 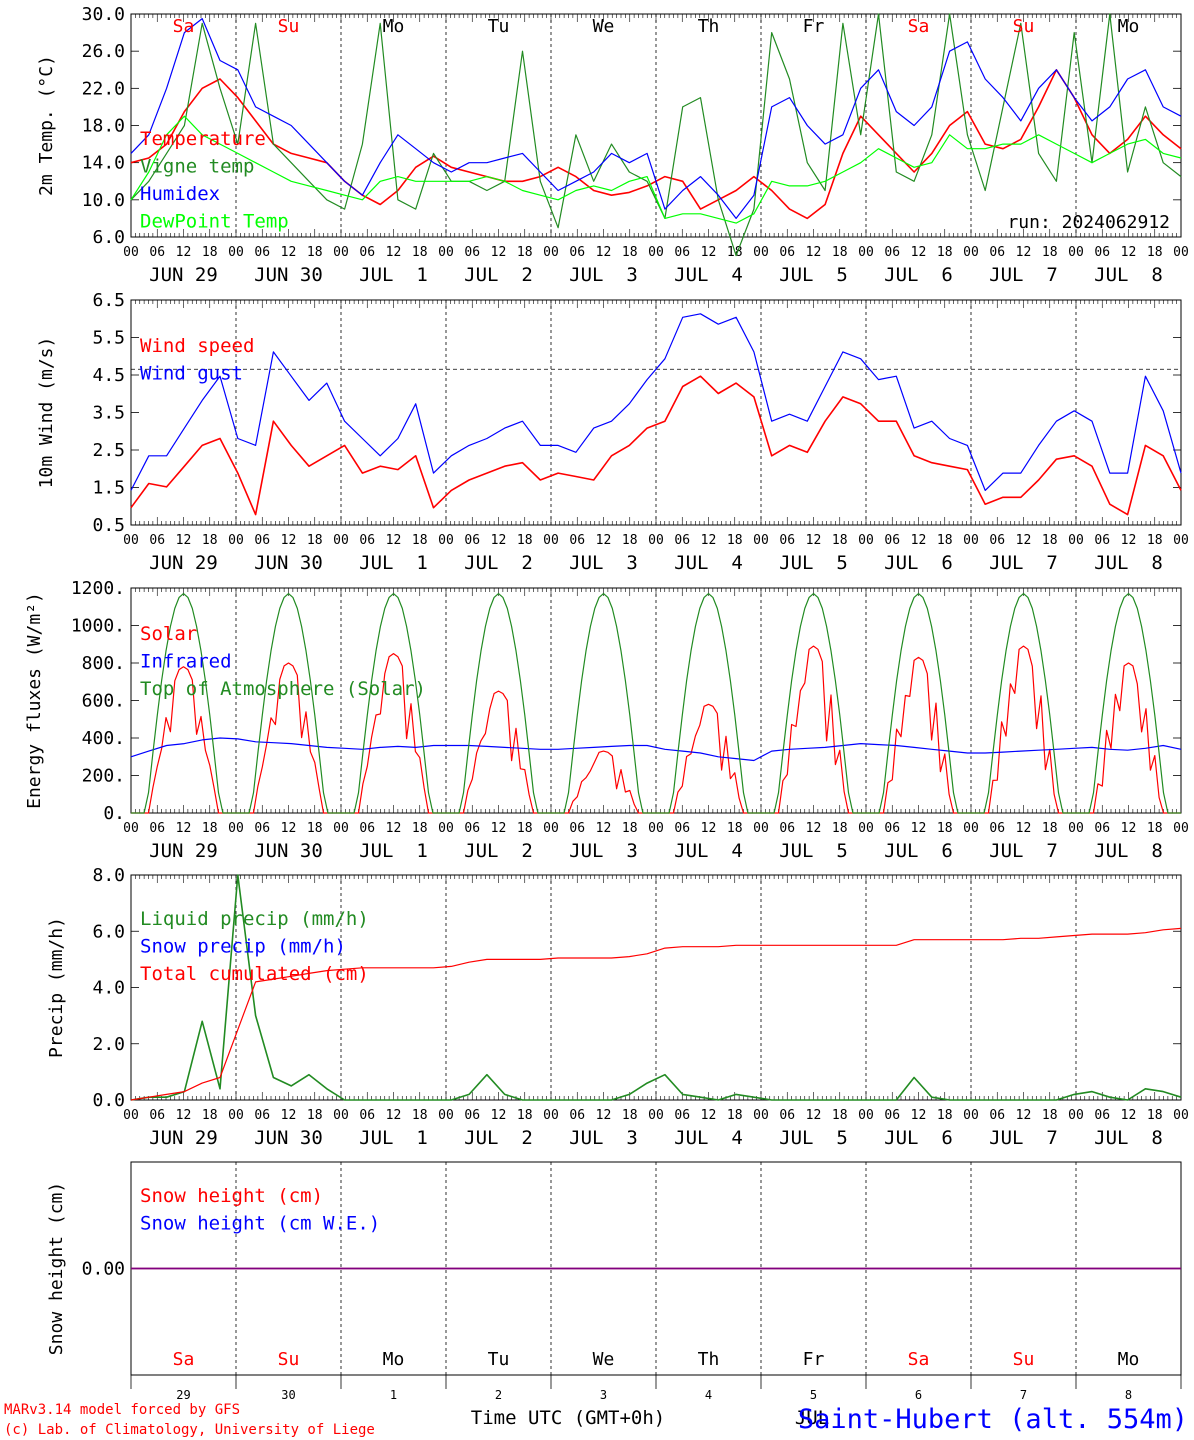 What do you see at coordinates (254, 919) in the screenshot?
I see `legend-entry: Liquid precip (mm/h)` at bounding box center [254, 919].